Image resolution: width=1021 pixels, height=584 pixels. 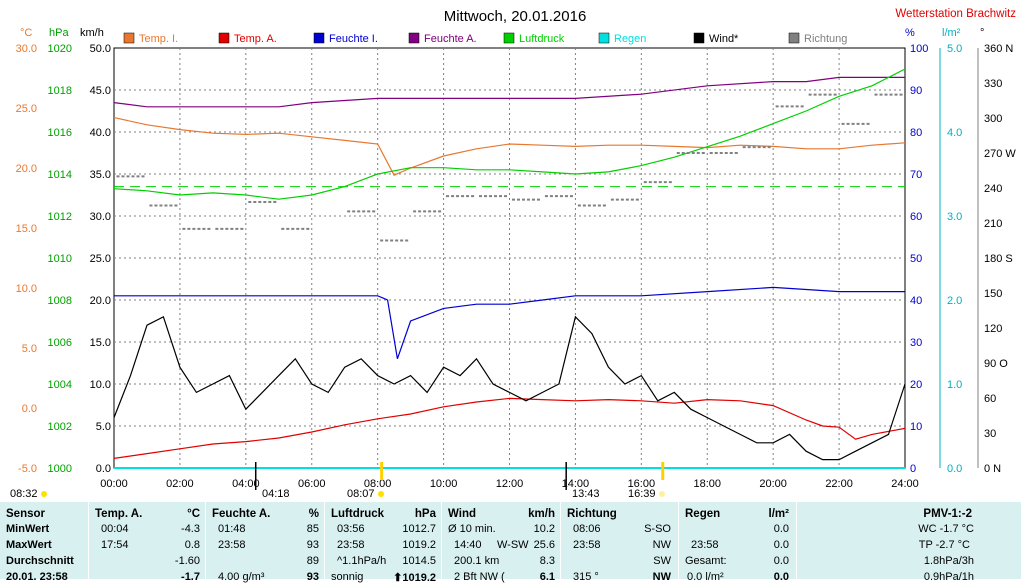 I want to click on hum-tick-label: 100, so click(x=919, y=49).